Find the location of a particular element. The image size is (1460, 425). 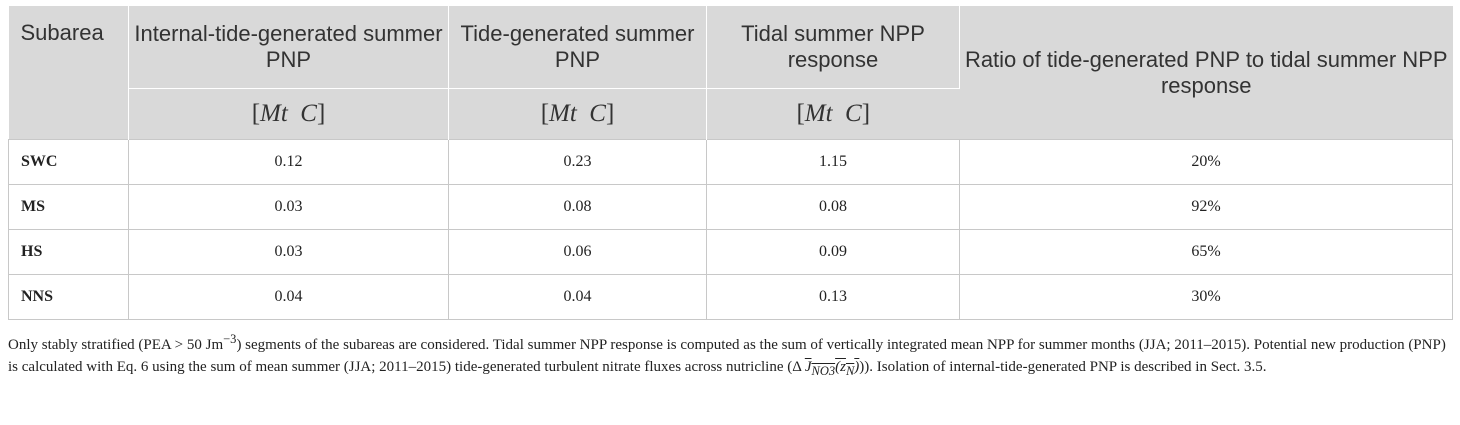

cell-tide-pnp: 0.04 is located at coordinates (577, 297).